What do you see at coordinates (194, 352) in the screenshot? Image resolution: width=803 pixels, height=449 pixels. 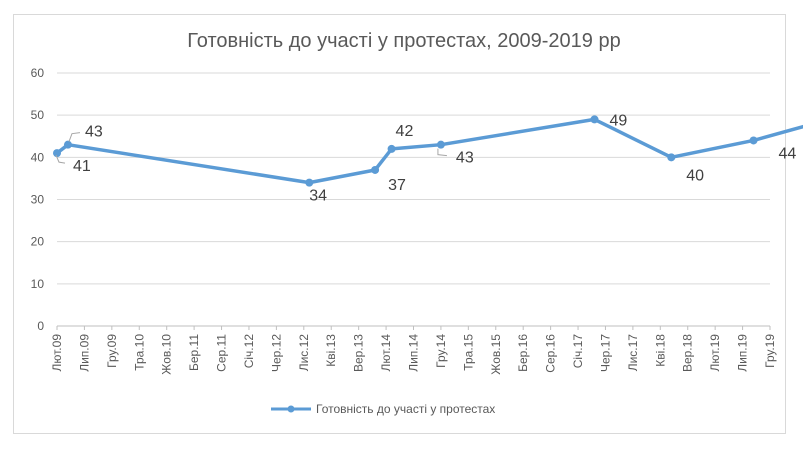 I see `x-tick-label: Бер.11` at bounding box center [194, 352].